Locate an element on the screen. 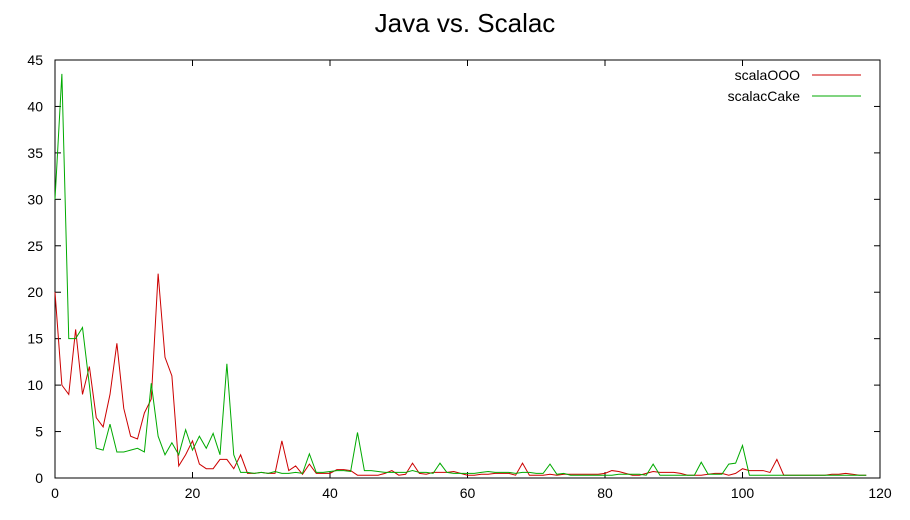  y-tick-label: 5 is located at coordinates (39, 432).